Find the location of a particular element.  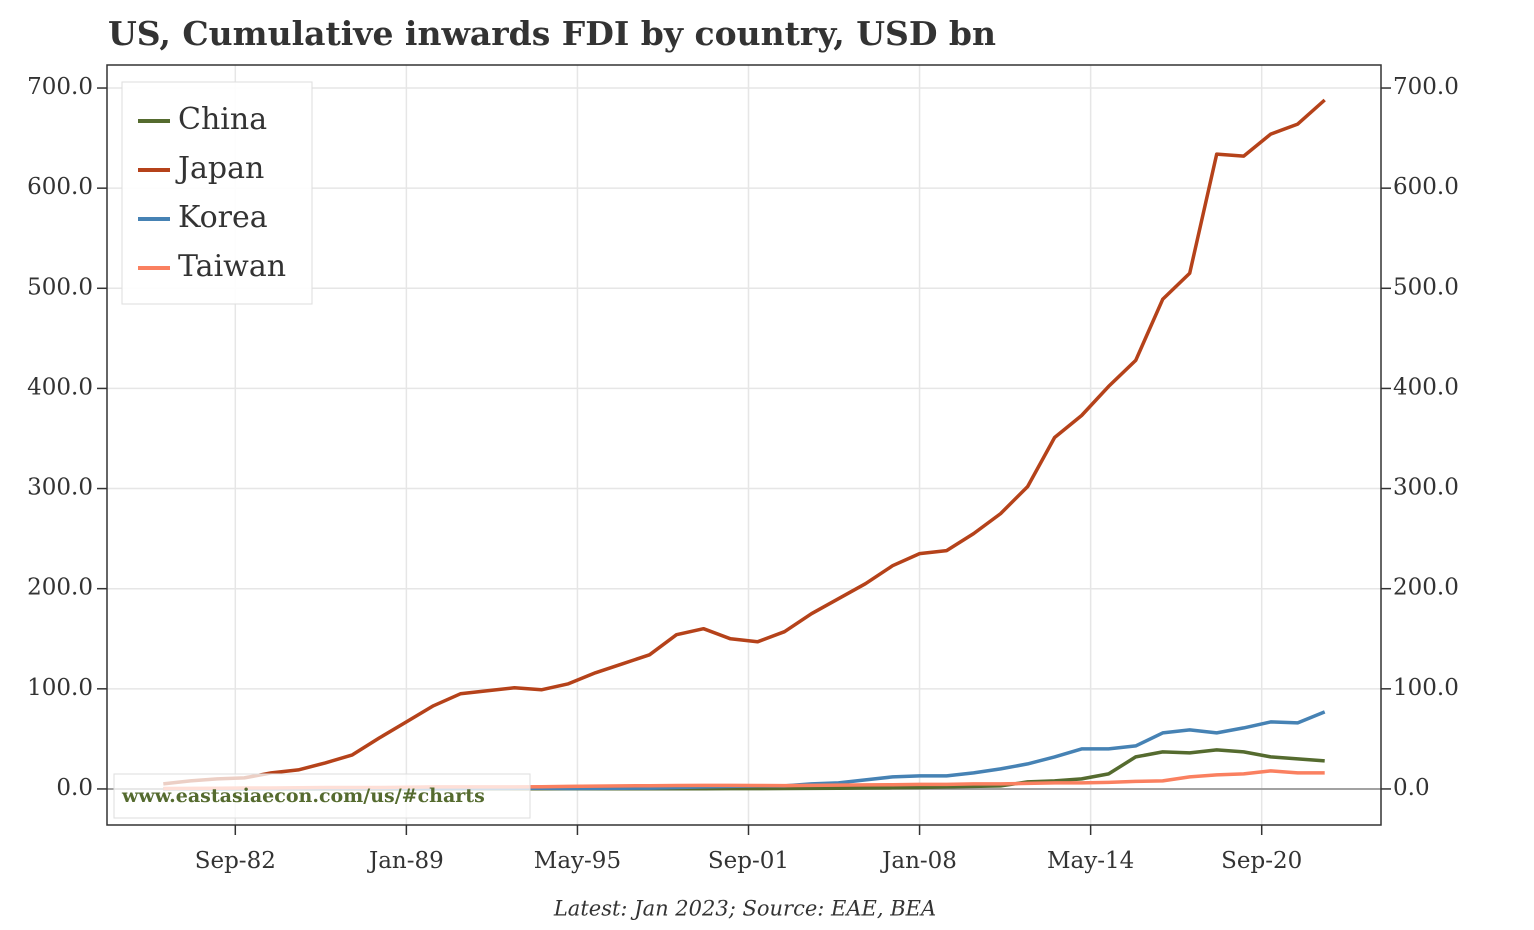

y2-tick-label: 100.0 is located at coordinates (1426, 688).